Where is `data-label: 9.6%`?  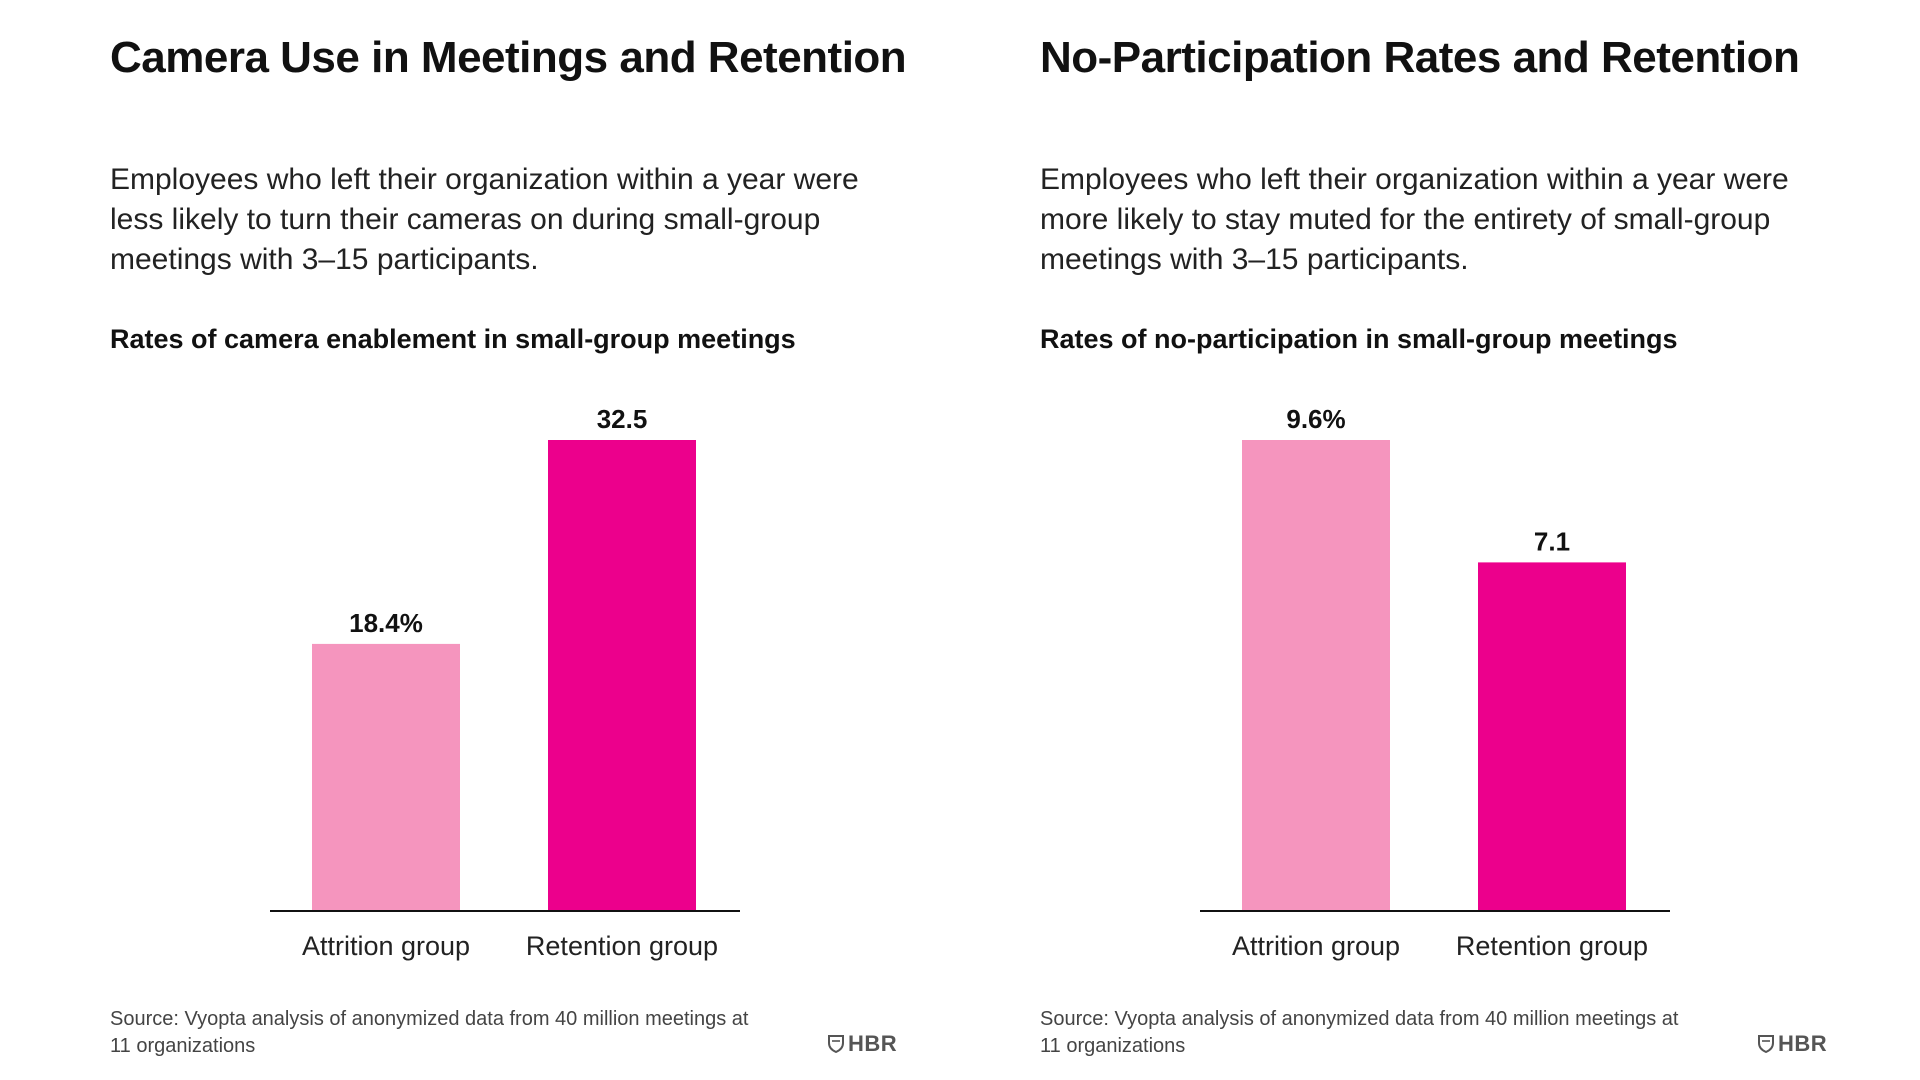
data-label: 9.6% is located at coordinates (1315, 419).